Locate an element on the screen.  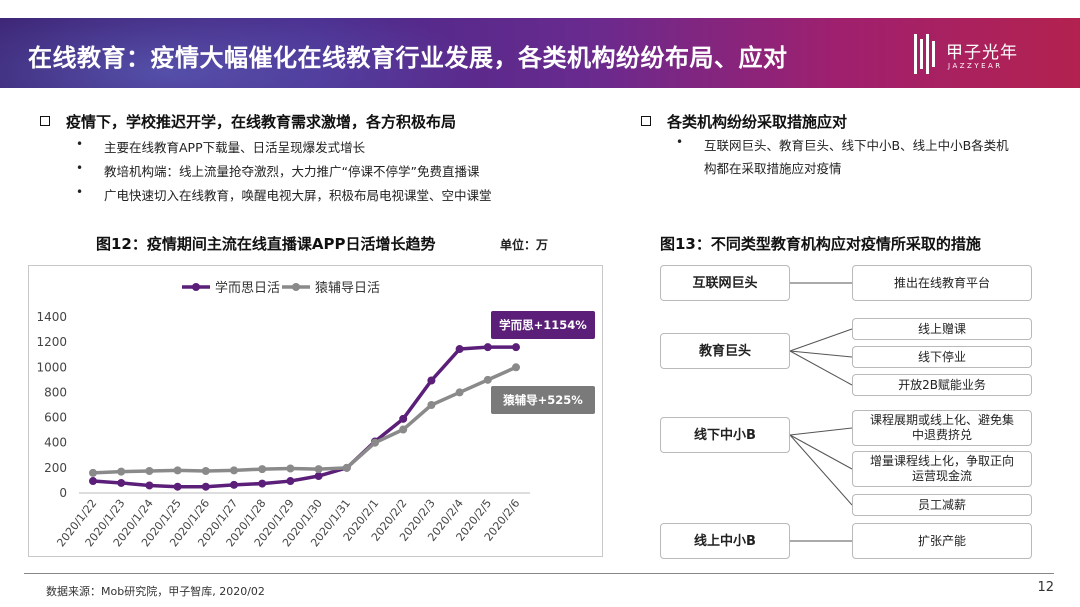
category-box: 线下中小B is located at coordinates (725, 435).